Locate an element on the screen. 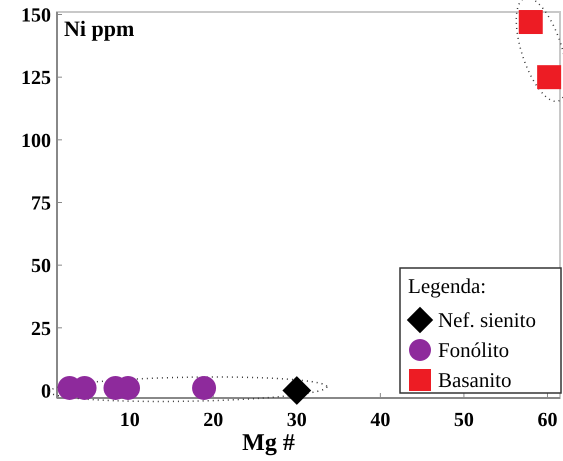 The height and width of the screenshot is (461, 563). x-tick-label: 60 is located at coordinates (547, 420).